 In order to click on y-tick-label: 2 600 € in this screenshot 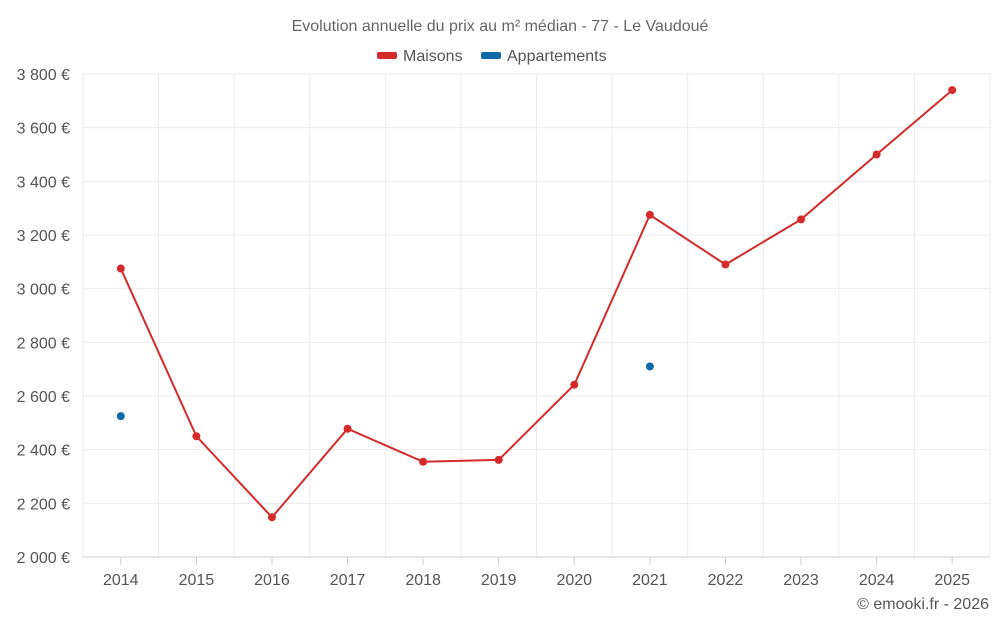, I will do `click(43, 397)`.